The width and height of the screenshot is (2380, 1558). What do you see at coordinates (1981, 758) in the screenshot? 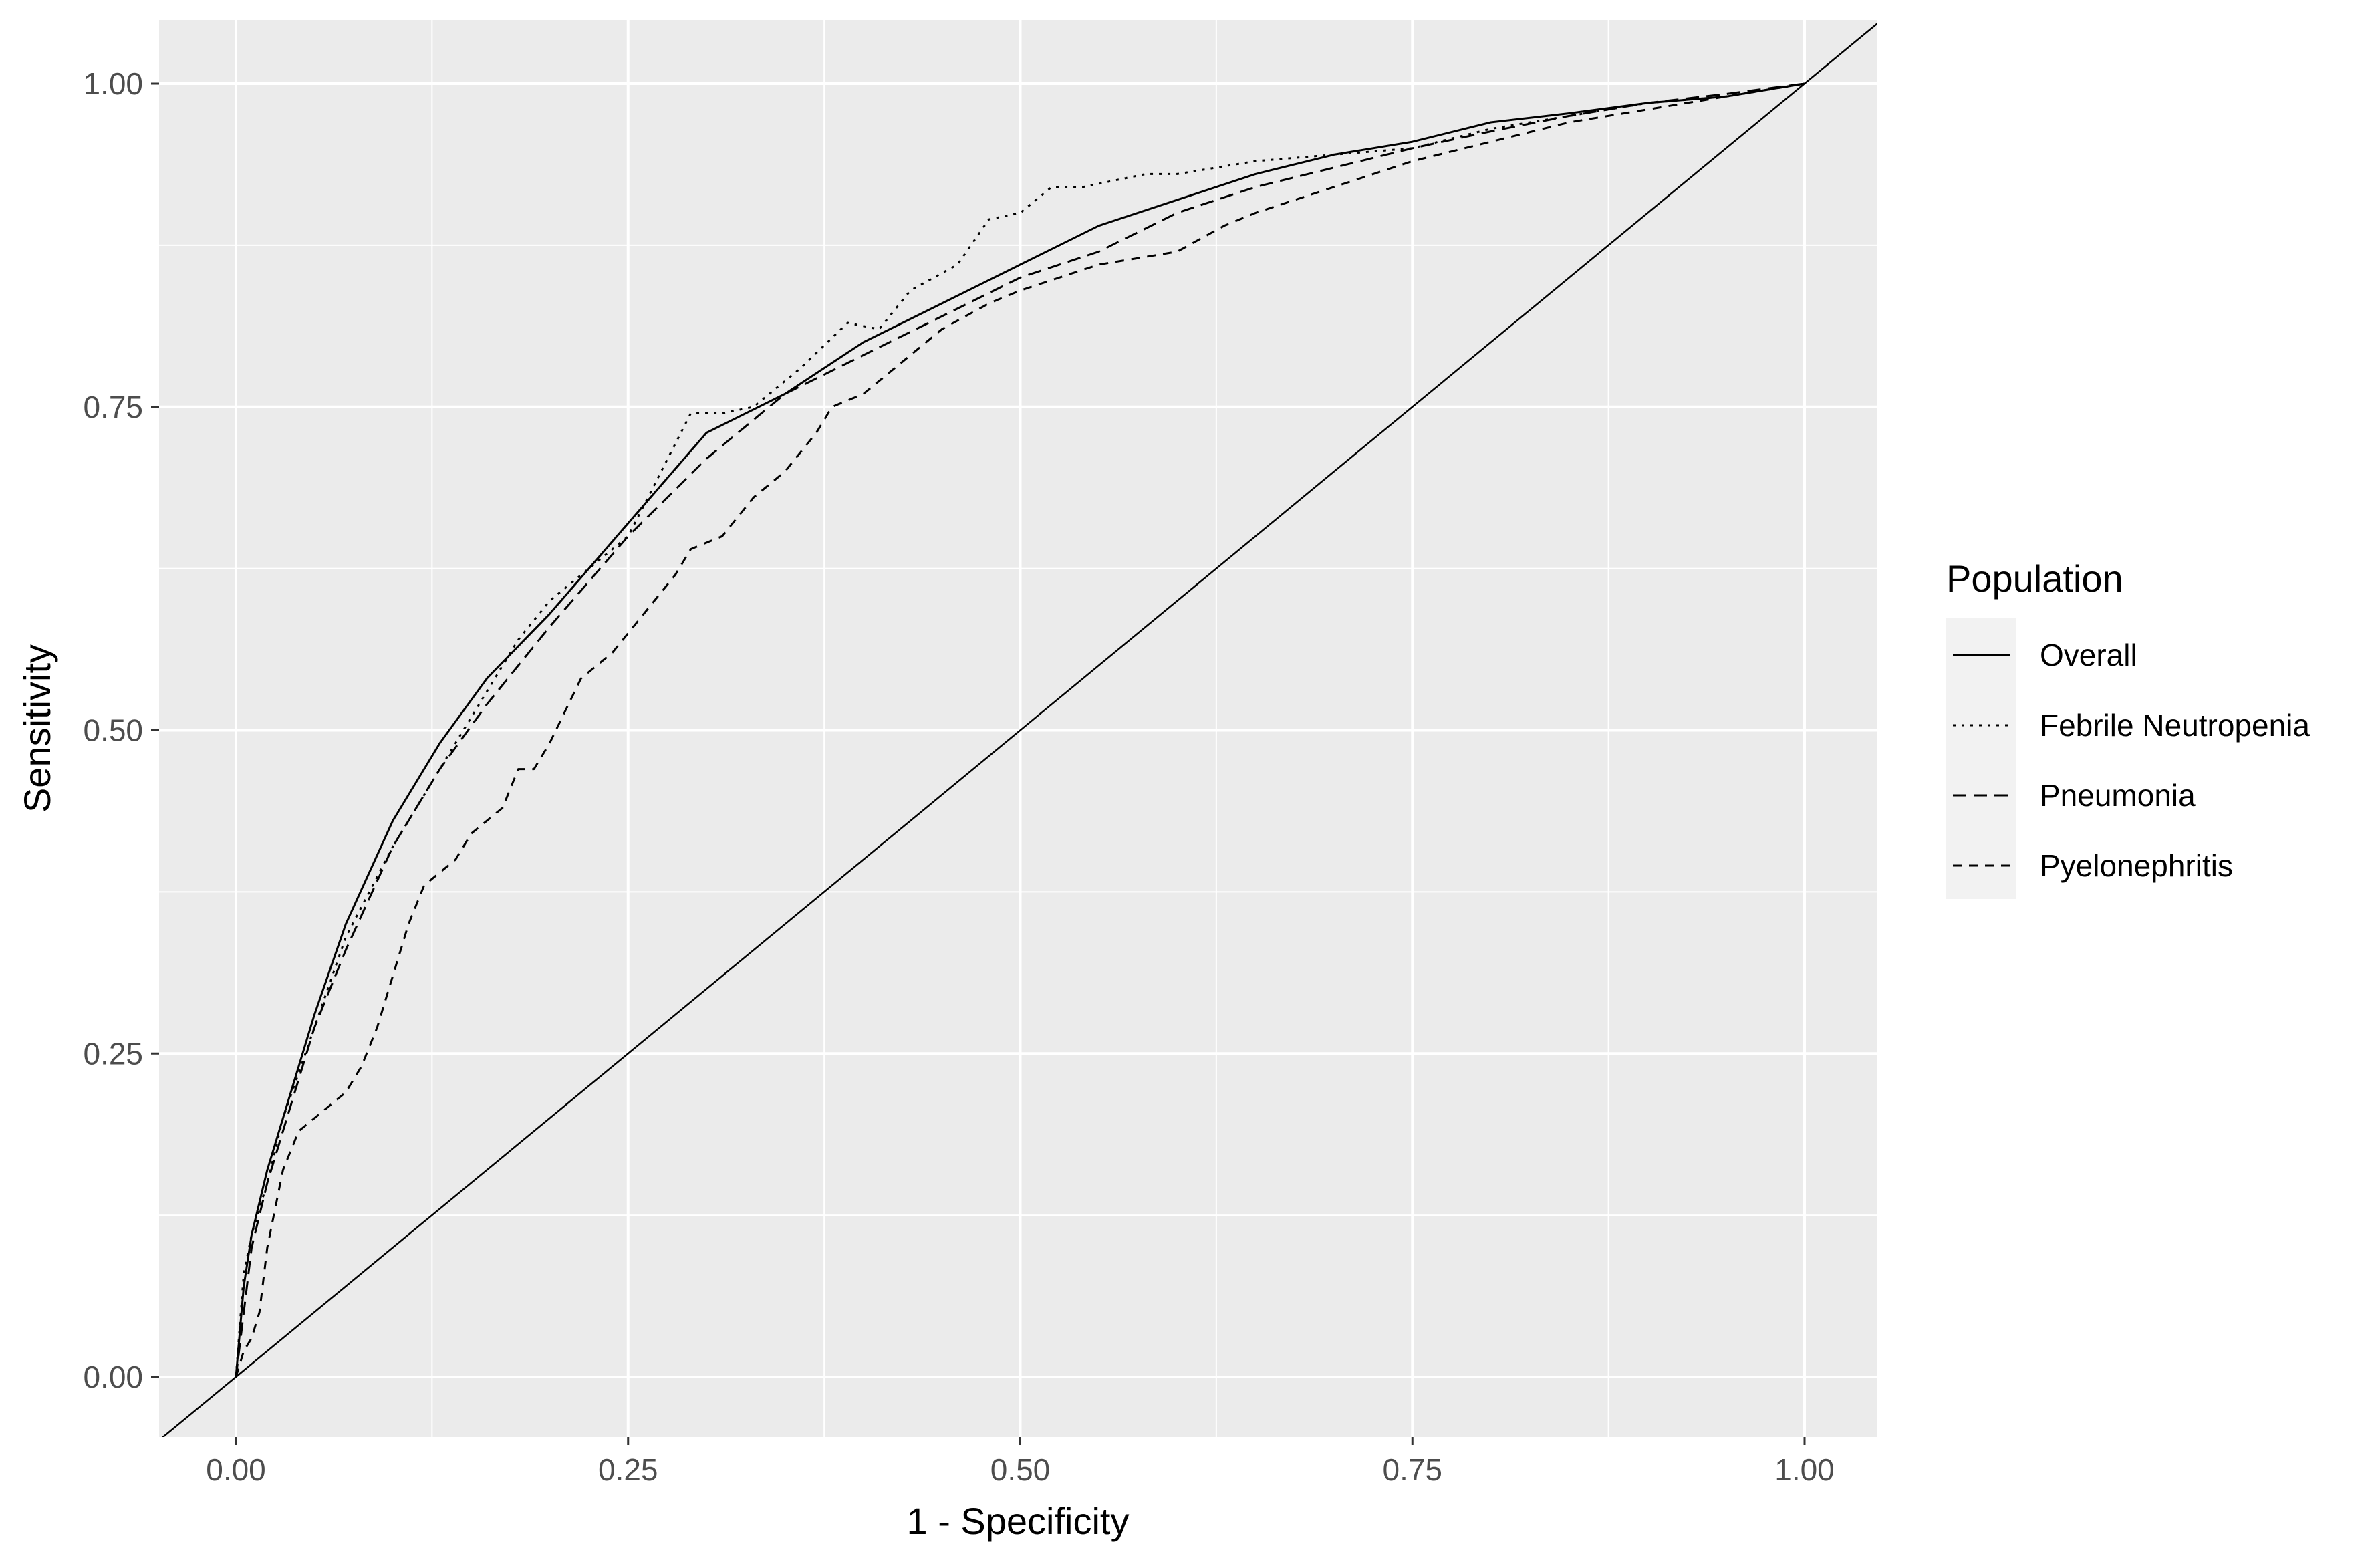
I see `legend-key-background` at bounding box center [1981, 758].